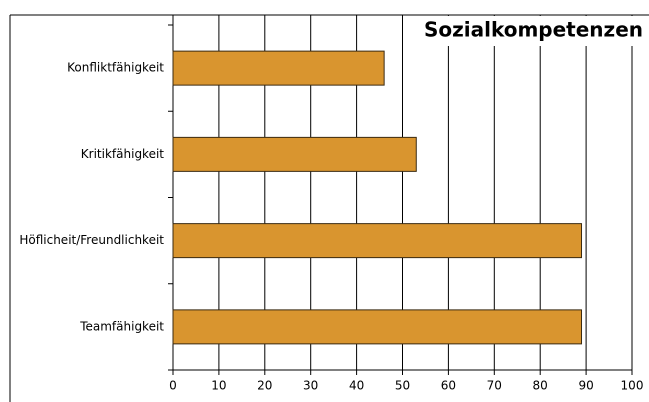 The height and width of the screenshot is (402, 649). Describe the element at coordinates (91, 240) in the screenshot. I see `y-tick-label: Höflicheit/Freundlichkeit` at that location.